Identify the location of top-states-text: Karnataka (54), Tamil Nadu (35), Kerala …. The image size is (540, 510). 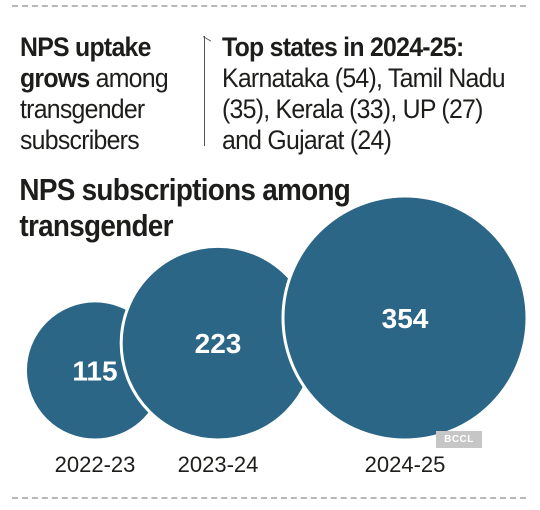
(364, 109).